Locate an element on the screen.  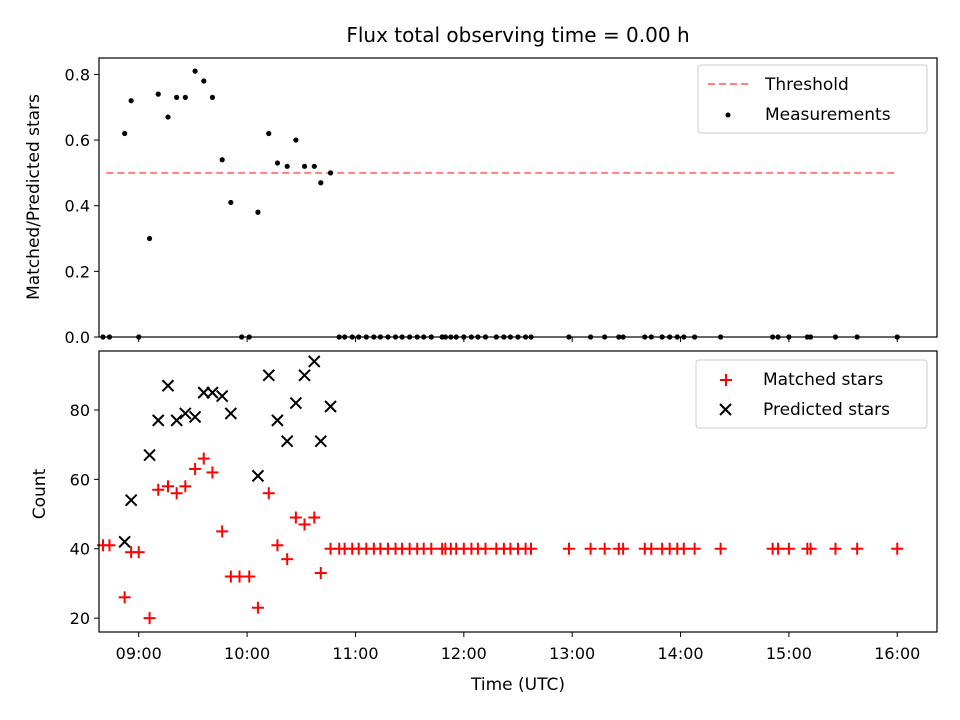
predicted-stars-legend-swatch is located at coordinates (725, 409).